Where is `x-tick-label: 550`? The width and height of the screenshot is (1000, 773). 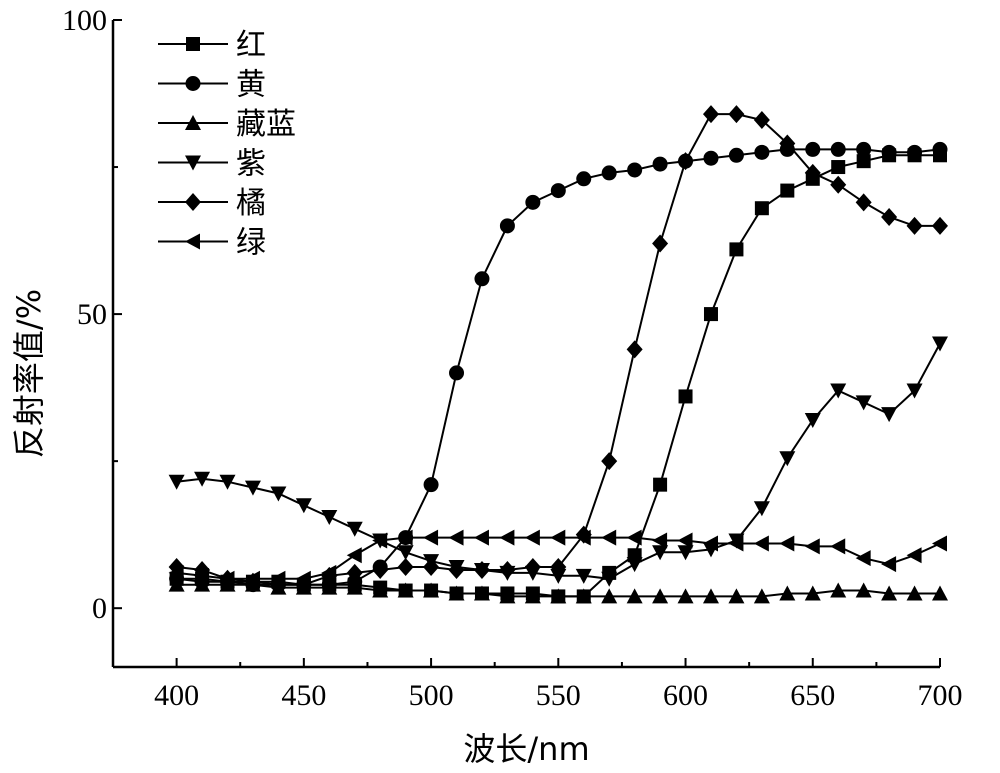 x-tick-label: 550 is located at coordinates (558, 695).